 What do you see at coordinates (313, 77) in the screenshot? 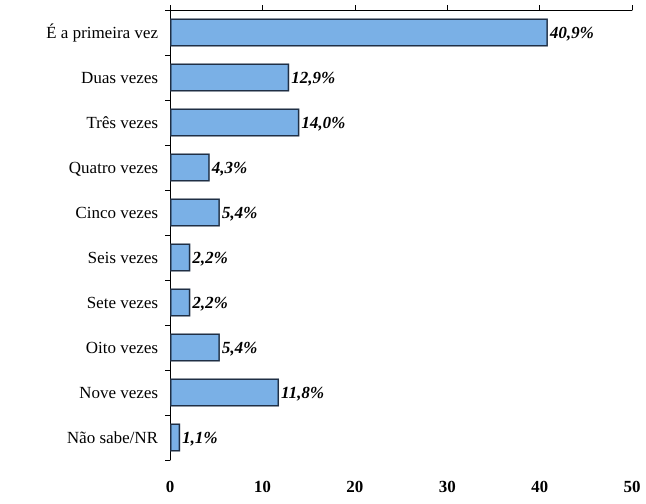
I see `data-label: 12,9%` at bounding box center [313, 77].